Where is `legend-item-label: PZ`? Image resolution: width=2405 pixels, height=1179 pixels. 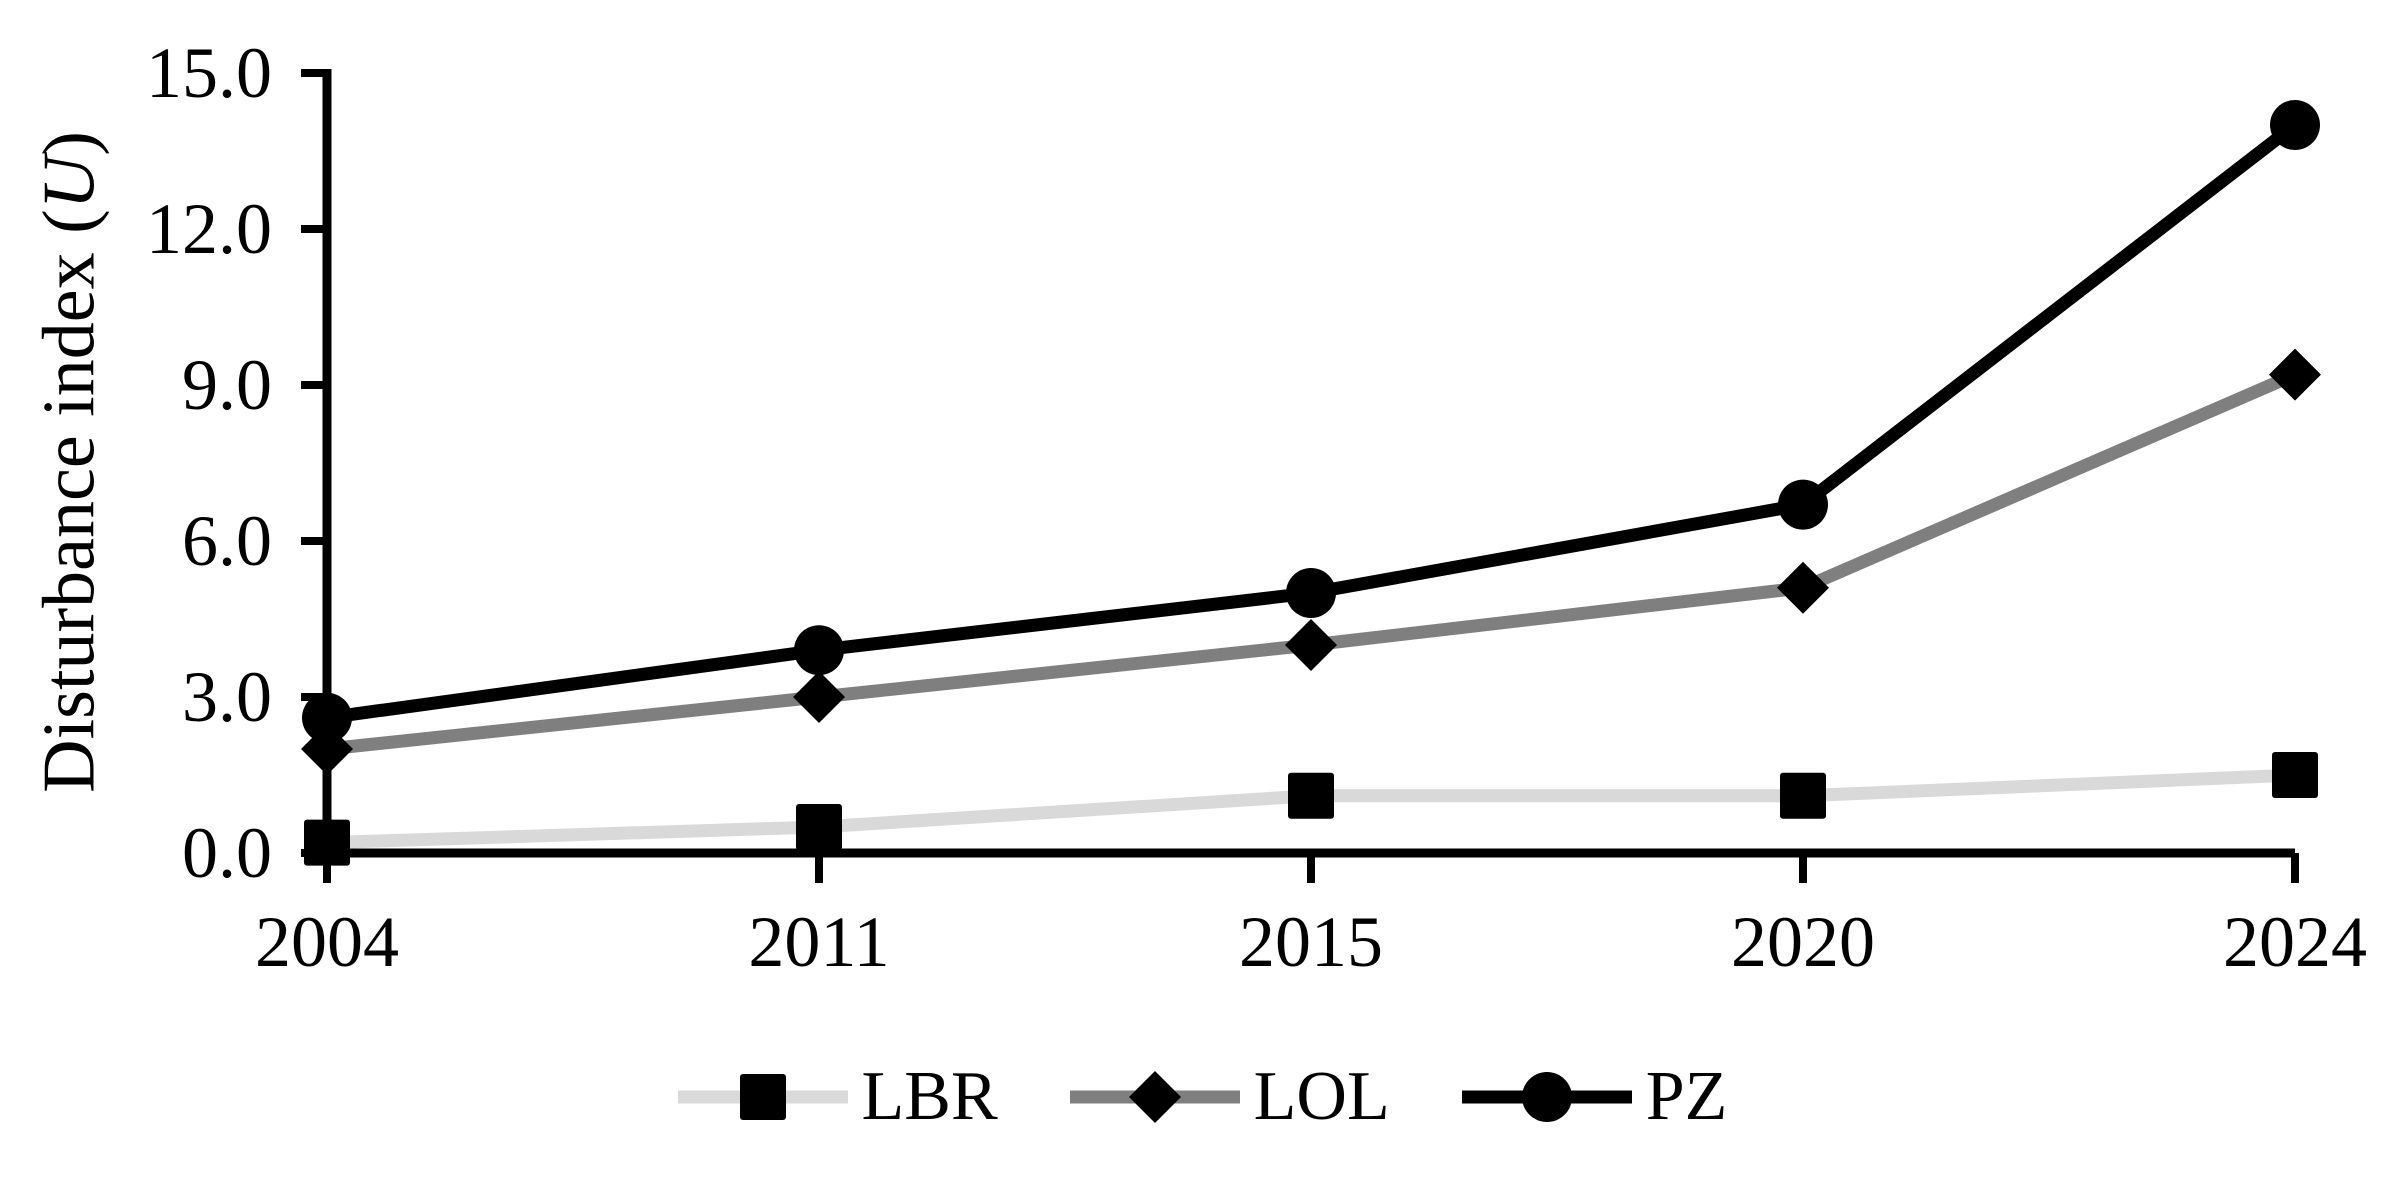 legend-item-label: PZ is located at coordinates (1686, 1096).